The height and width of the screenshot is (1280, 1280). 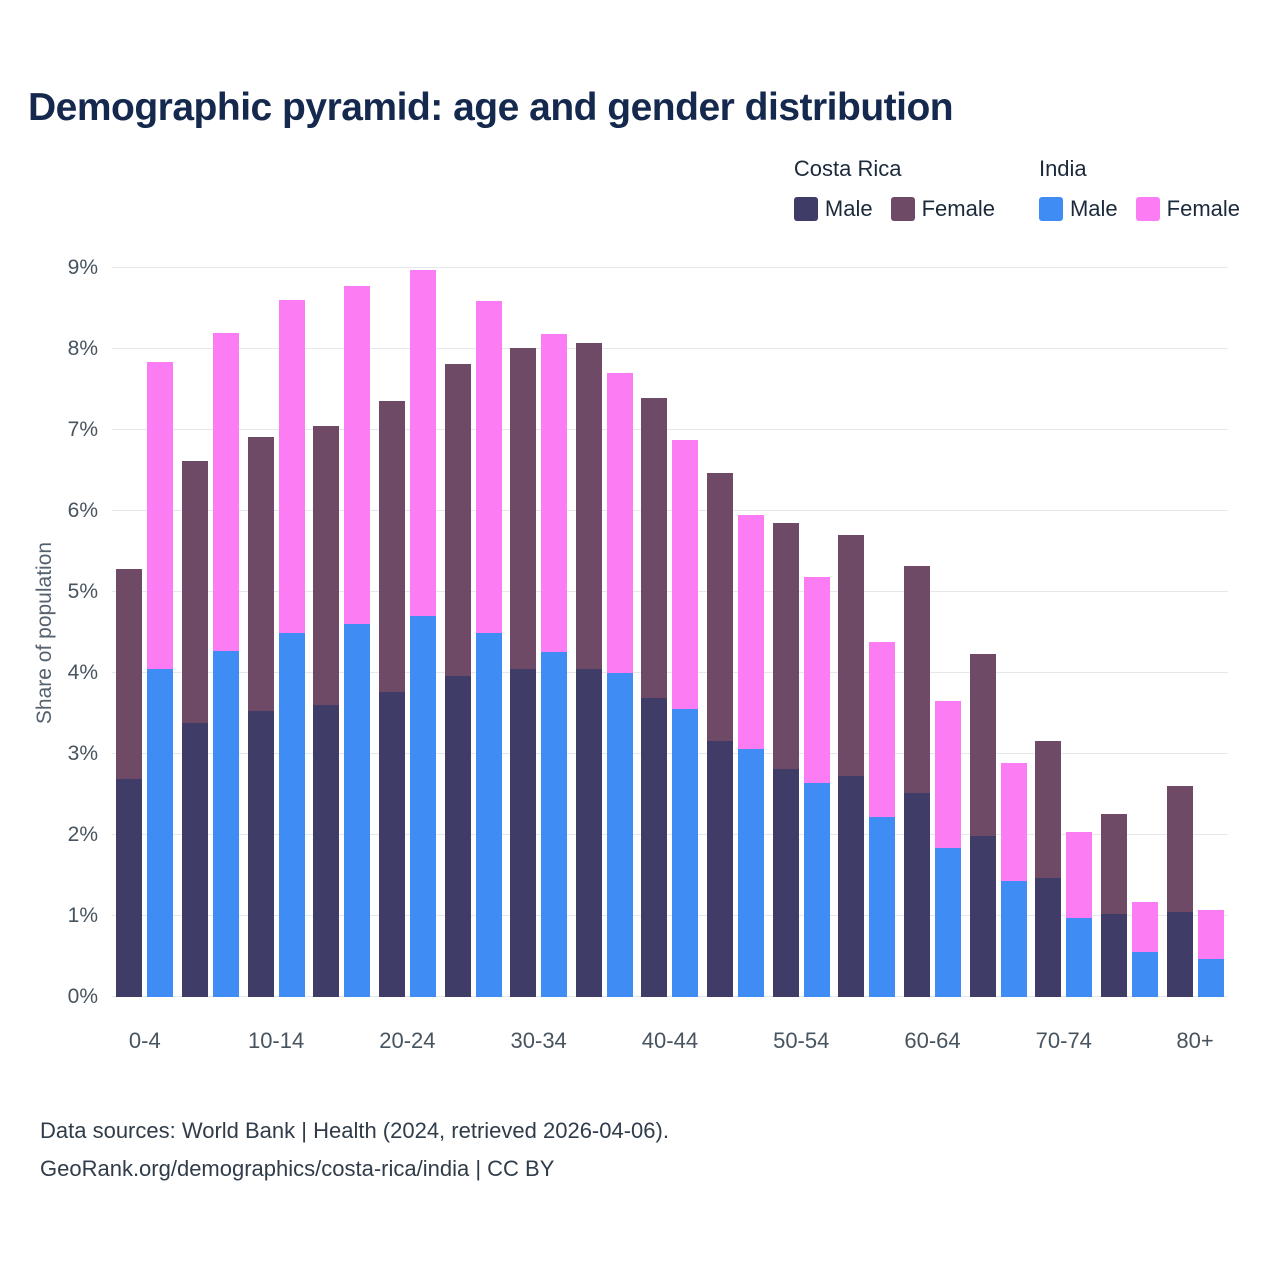 I want to click on bar-segment-india-female-80+, so click(x=1210, y=934).